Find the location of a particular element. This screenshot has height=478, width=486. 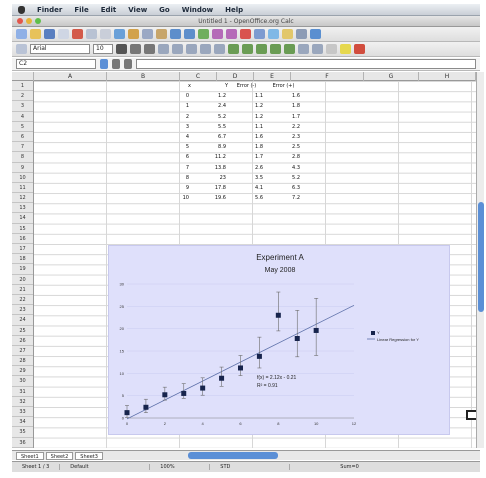

font-color-icon is located at coordinates (359, 49).